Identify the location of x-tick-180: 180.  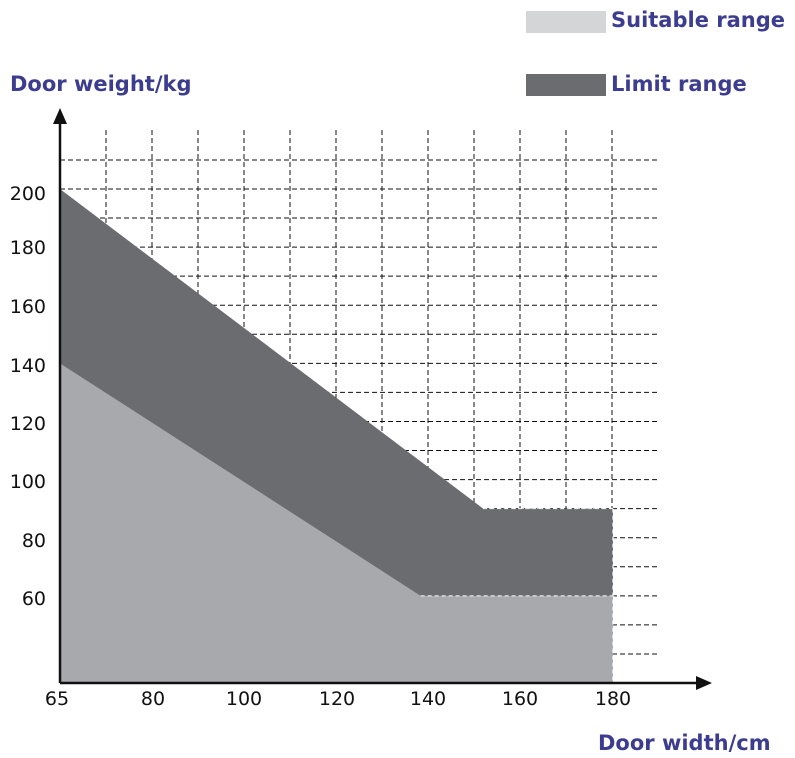
(613, 699).